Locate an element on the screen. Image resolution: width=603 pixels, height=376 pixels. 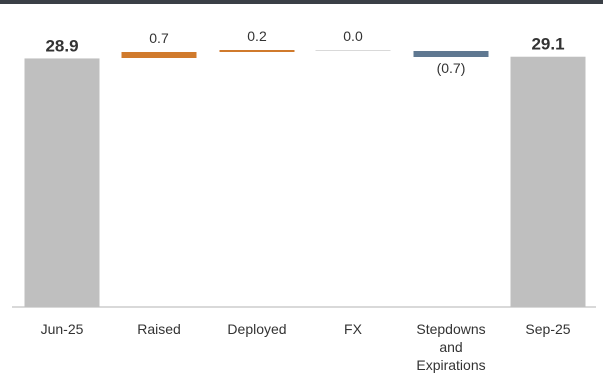
data-label-deployed: 0.2 is located at coordinates (257, 36).